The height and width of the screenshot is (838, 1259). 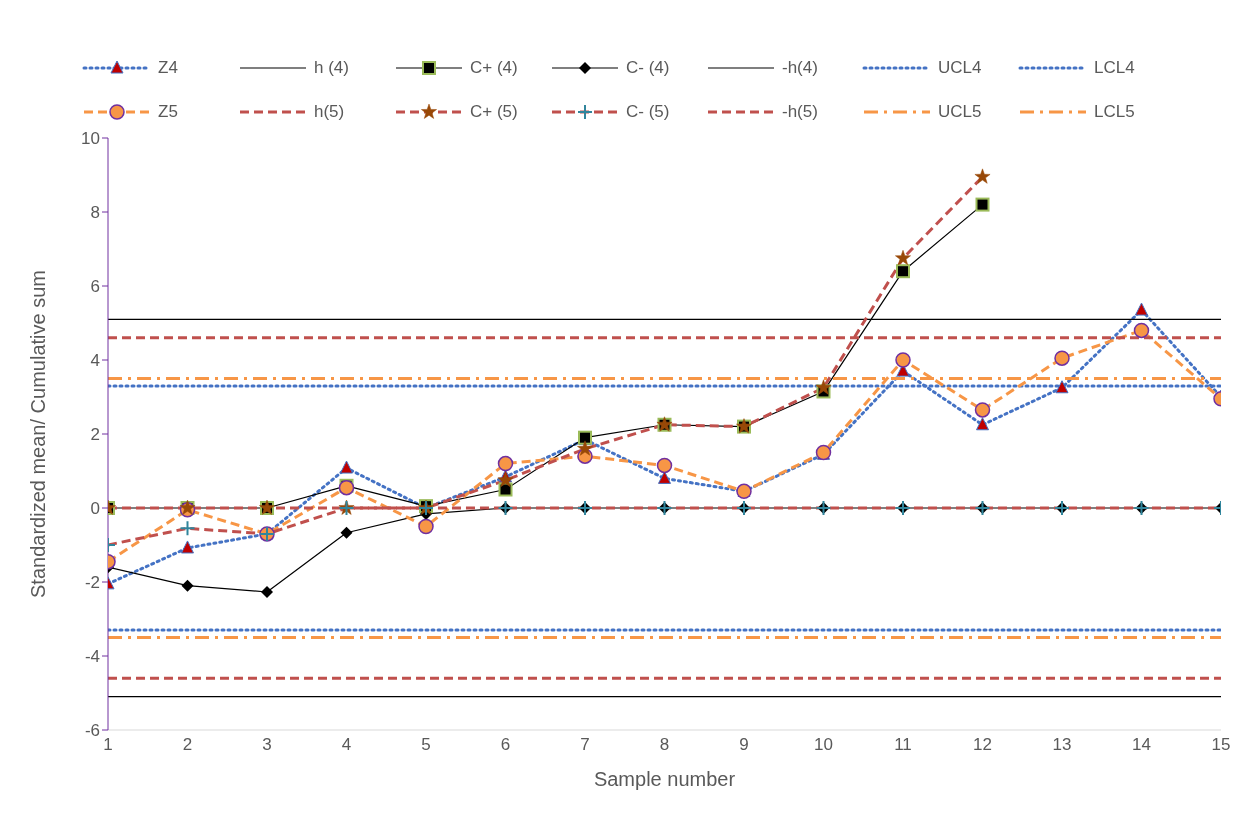 I want to click on legend-label: C- (5), so click(x=648, y=112).